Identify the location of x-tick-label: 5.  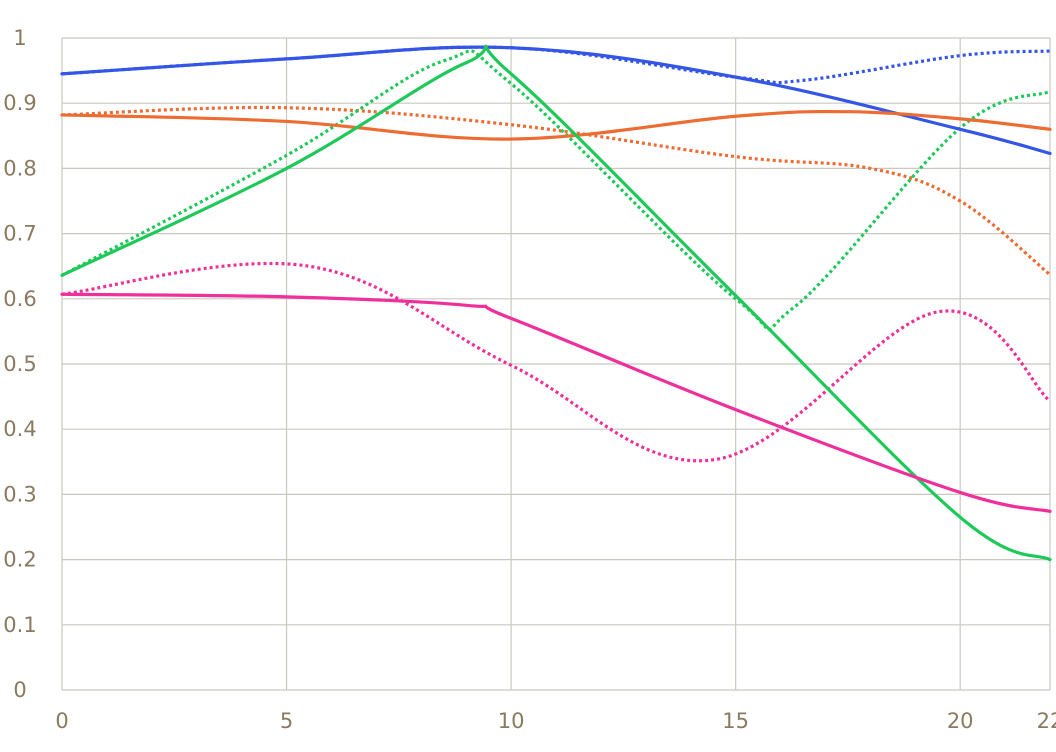
(286, 721).